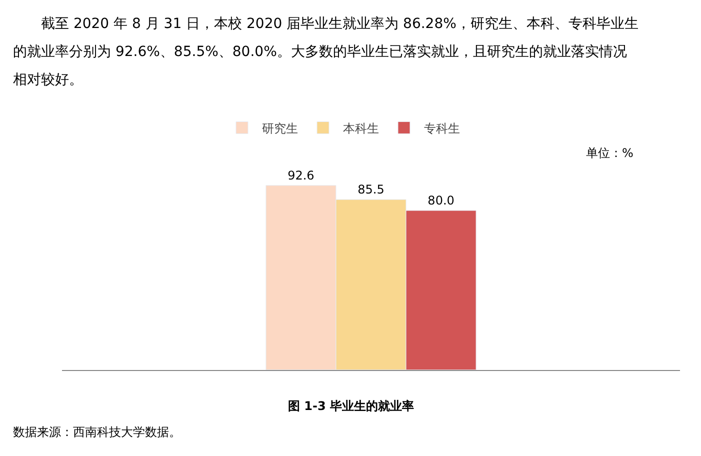 This screenshot has height=456, width=701. Describe the element at coordinates (48, 80) in the screenshot. I see `text: 相对较好。` at that location.